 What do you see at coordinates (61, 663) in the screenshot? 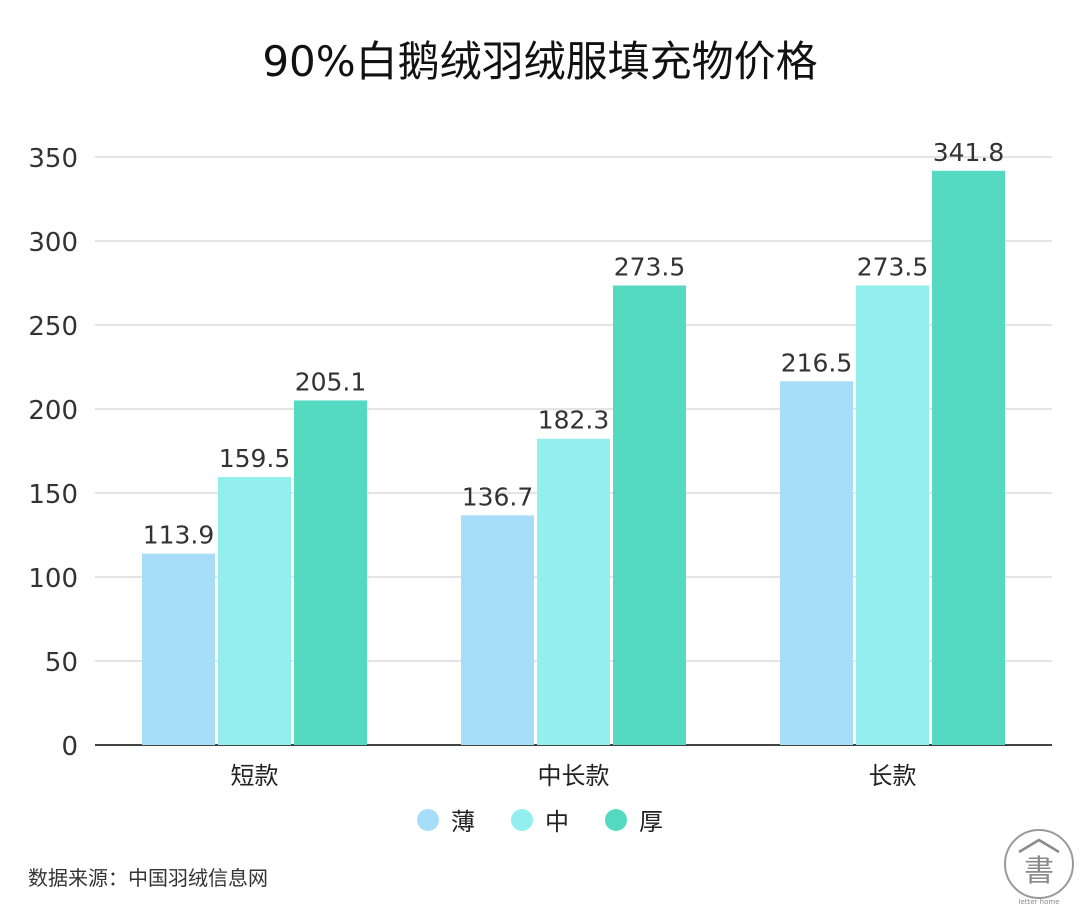
I see `y-tick-label: 50` at bounding box center [61, 663].